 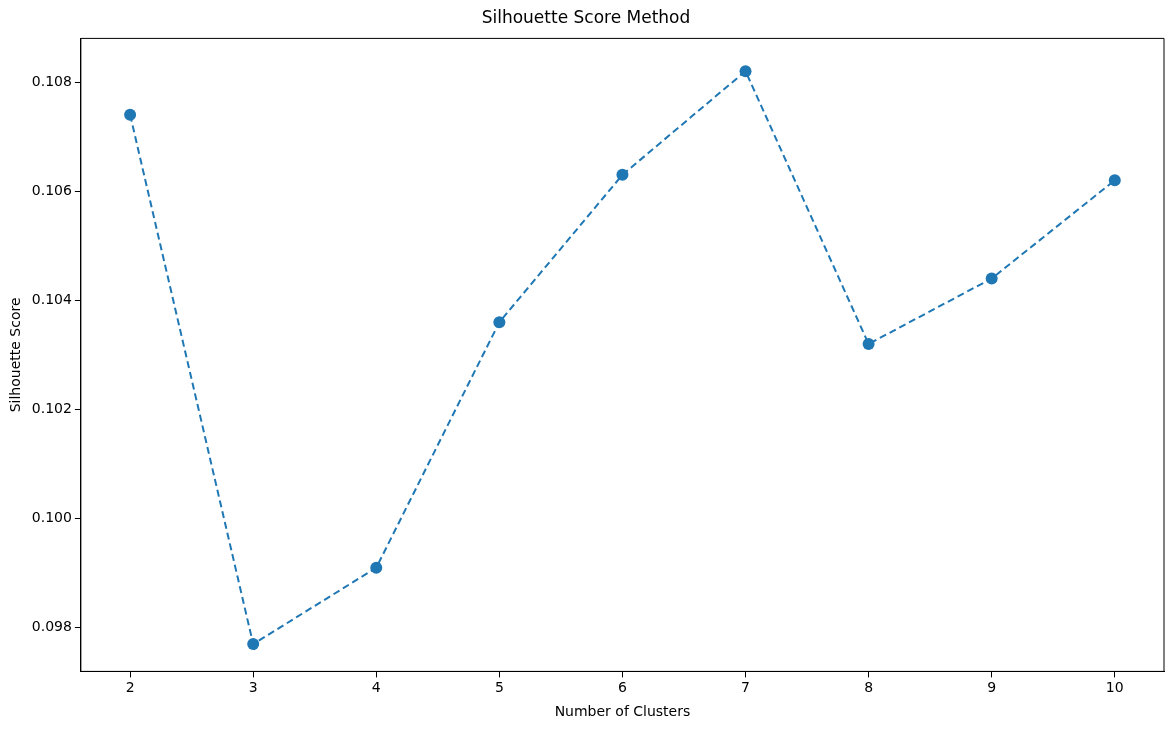 What do you see at coordinates (15, 355) in the screenshot?
I see `y-axis-title: Silhouette Score` at bounding box center [15, 355].